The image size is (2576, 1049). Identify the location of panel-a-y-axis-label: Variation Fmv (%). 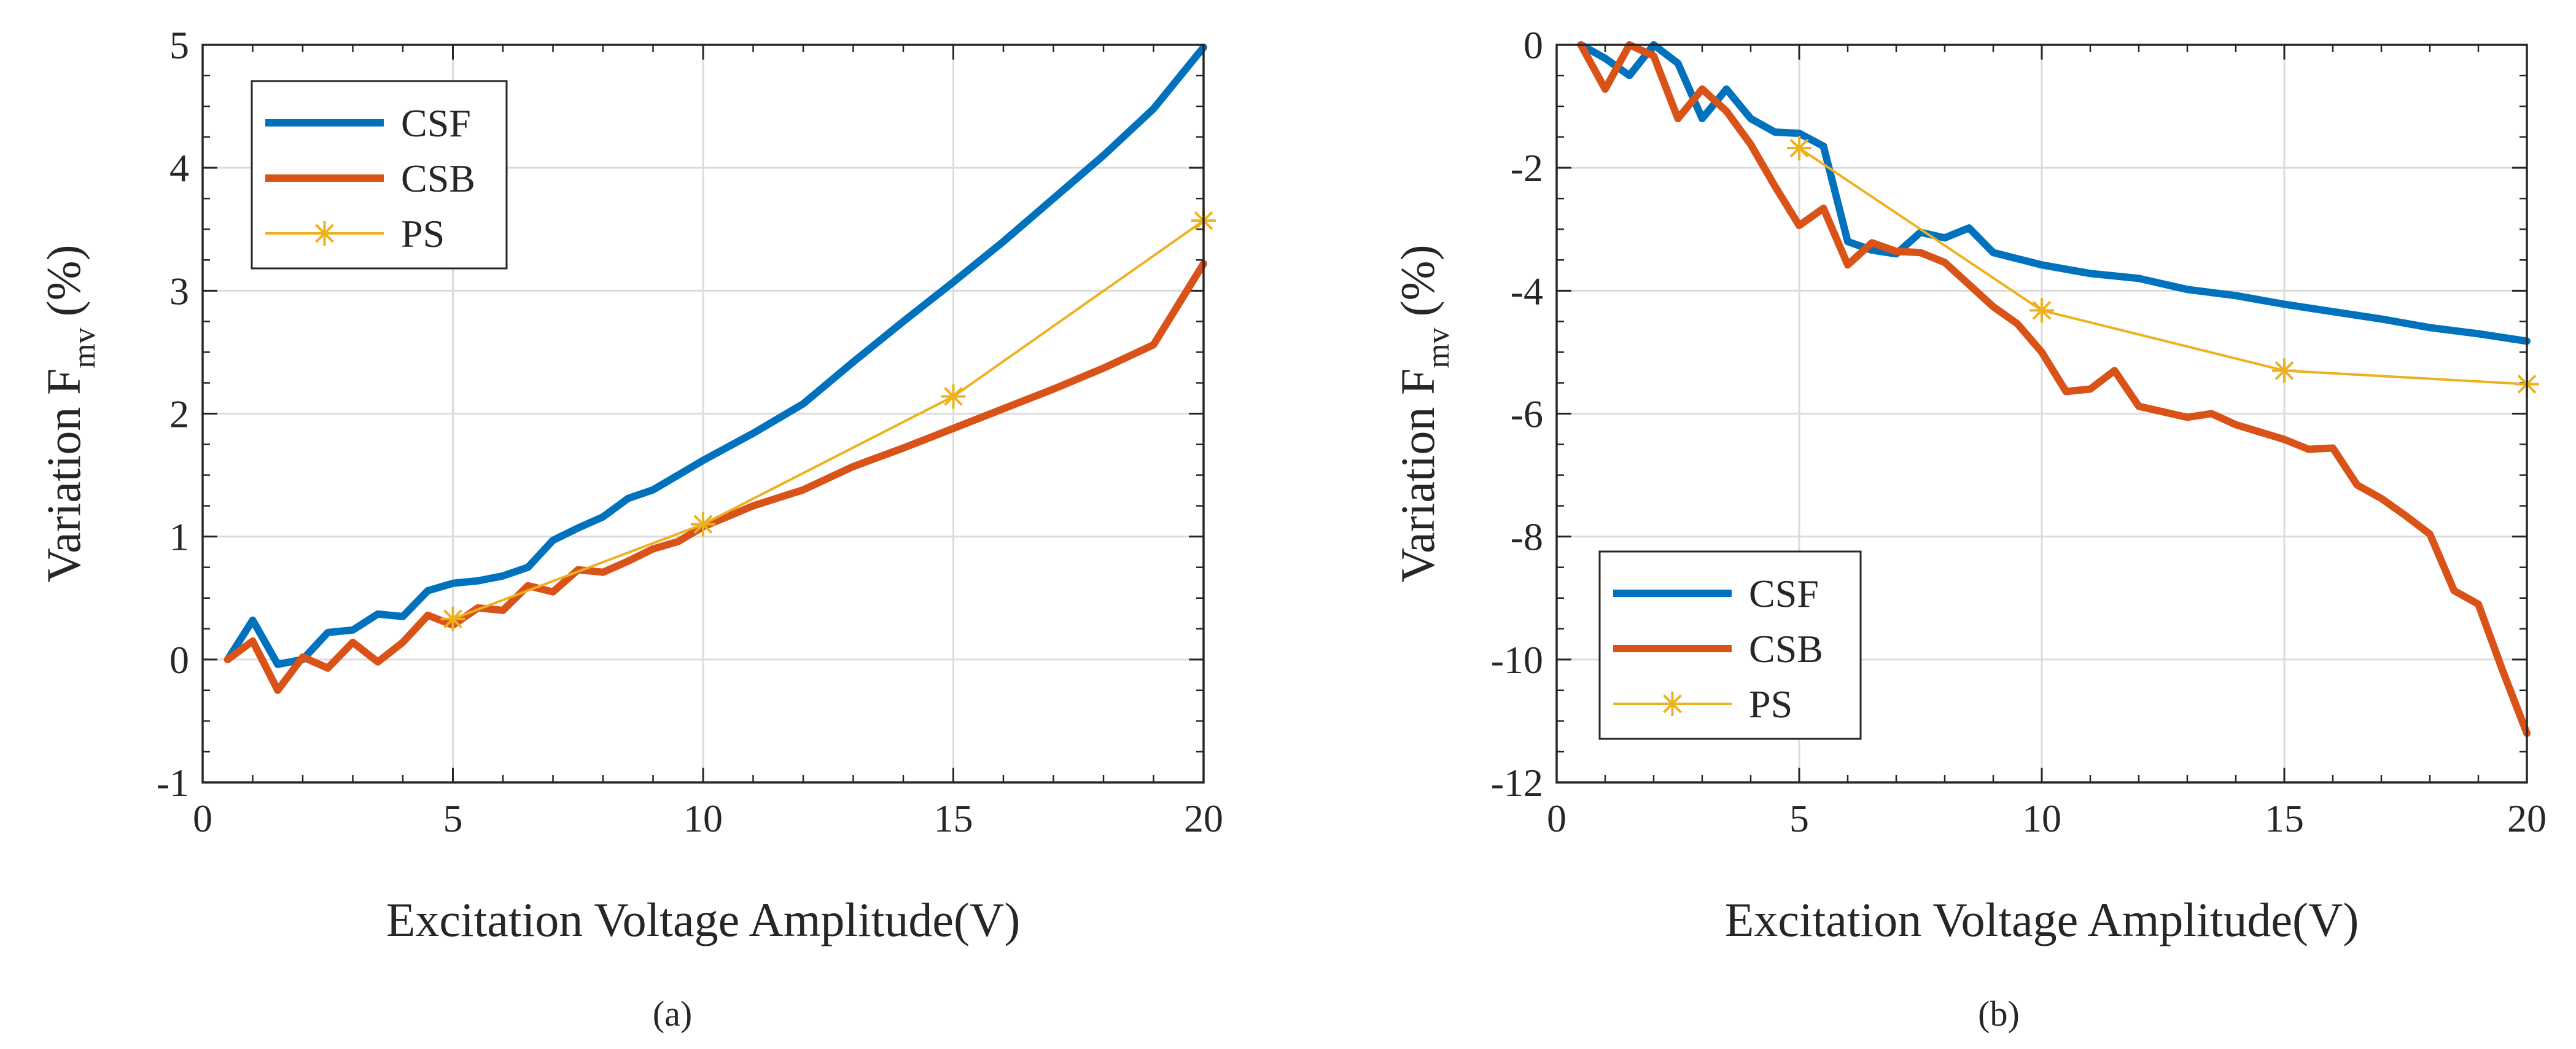
(69, 413).